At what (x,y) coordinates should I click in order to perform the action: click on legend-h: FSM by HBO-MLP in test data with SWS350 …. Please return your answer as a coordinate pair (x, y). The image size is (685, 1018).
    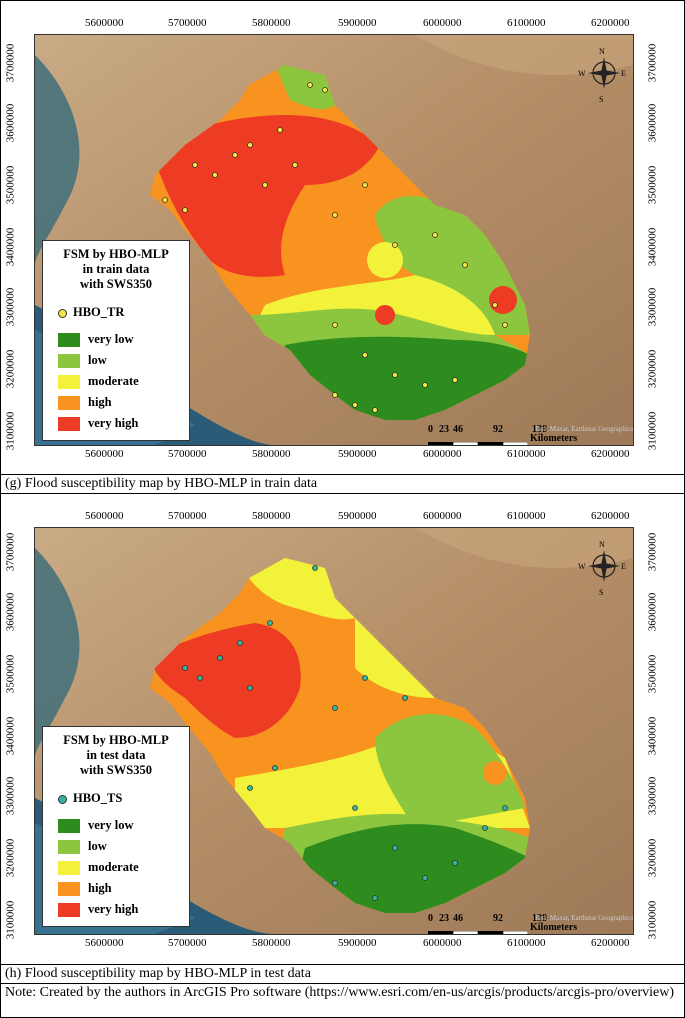
    Looking at the image, I should click on (116, 826).